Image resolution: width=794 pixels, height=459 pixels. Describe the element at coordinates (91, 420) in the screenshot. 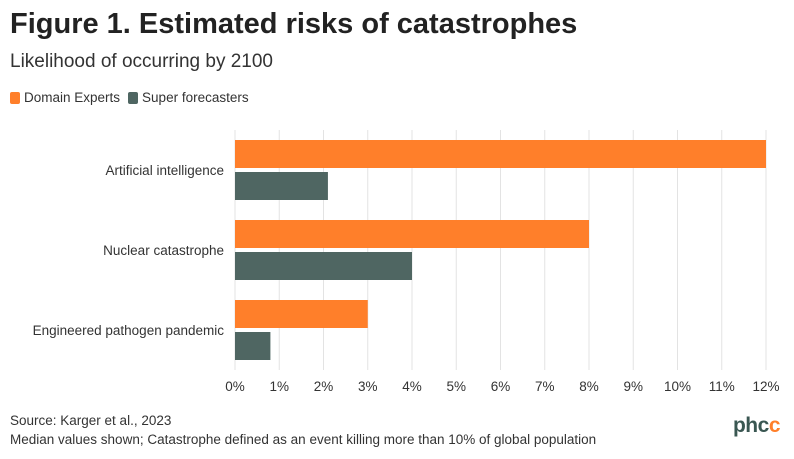

I see `source-note: Source: Karger et al., 2023` at that location.